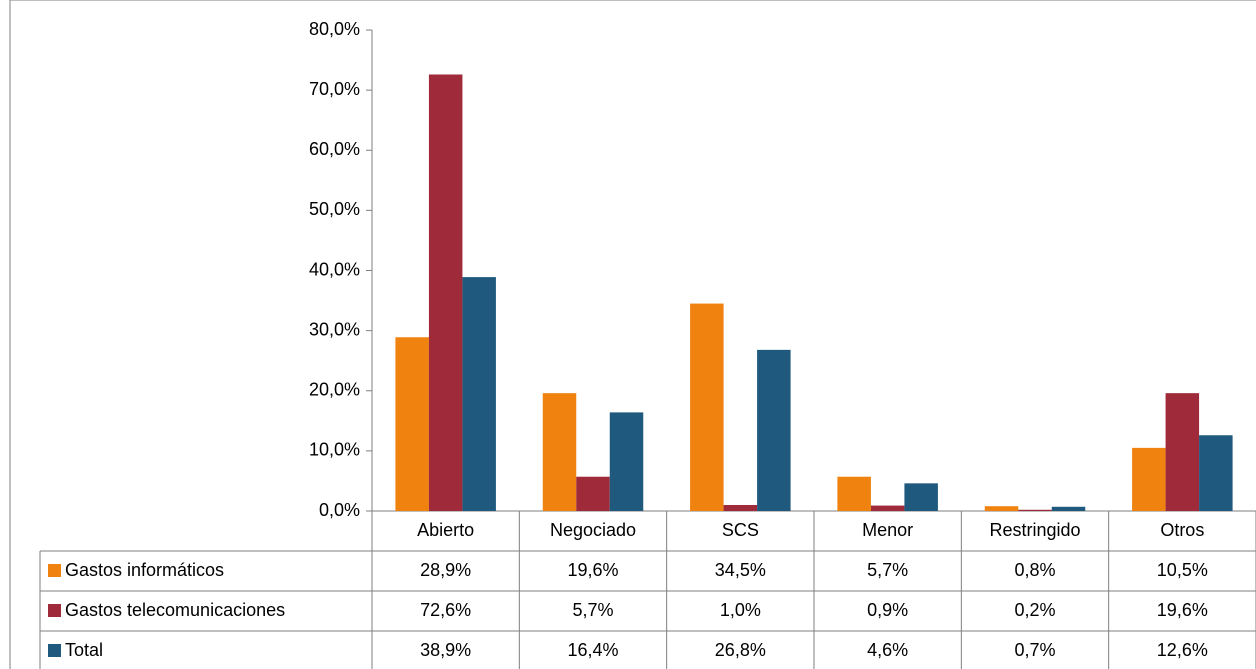  I want to click on table-value: 0,2%, so click(1034, 610).